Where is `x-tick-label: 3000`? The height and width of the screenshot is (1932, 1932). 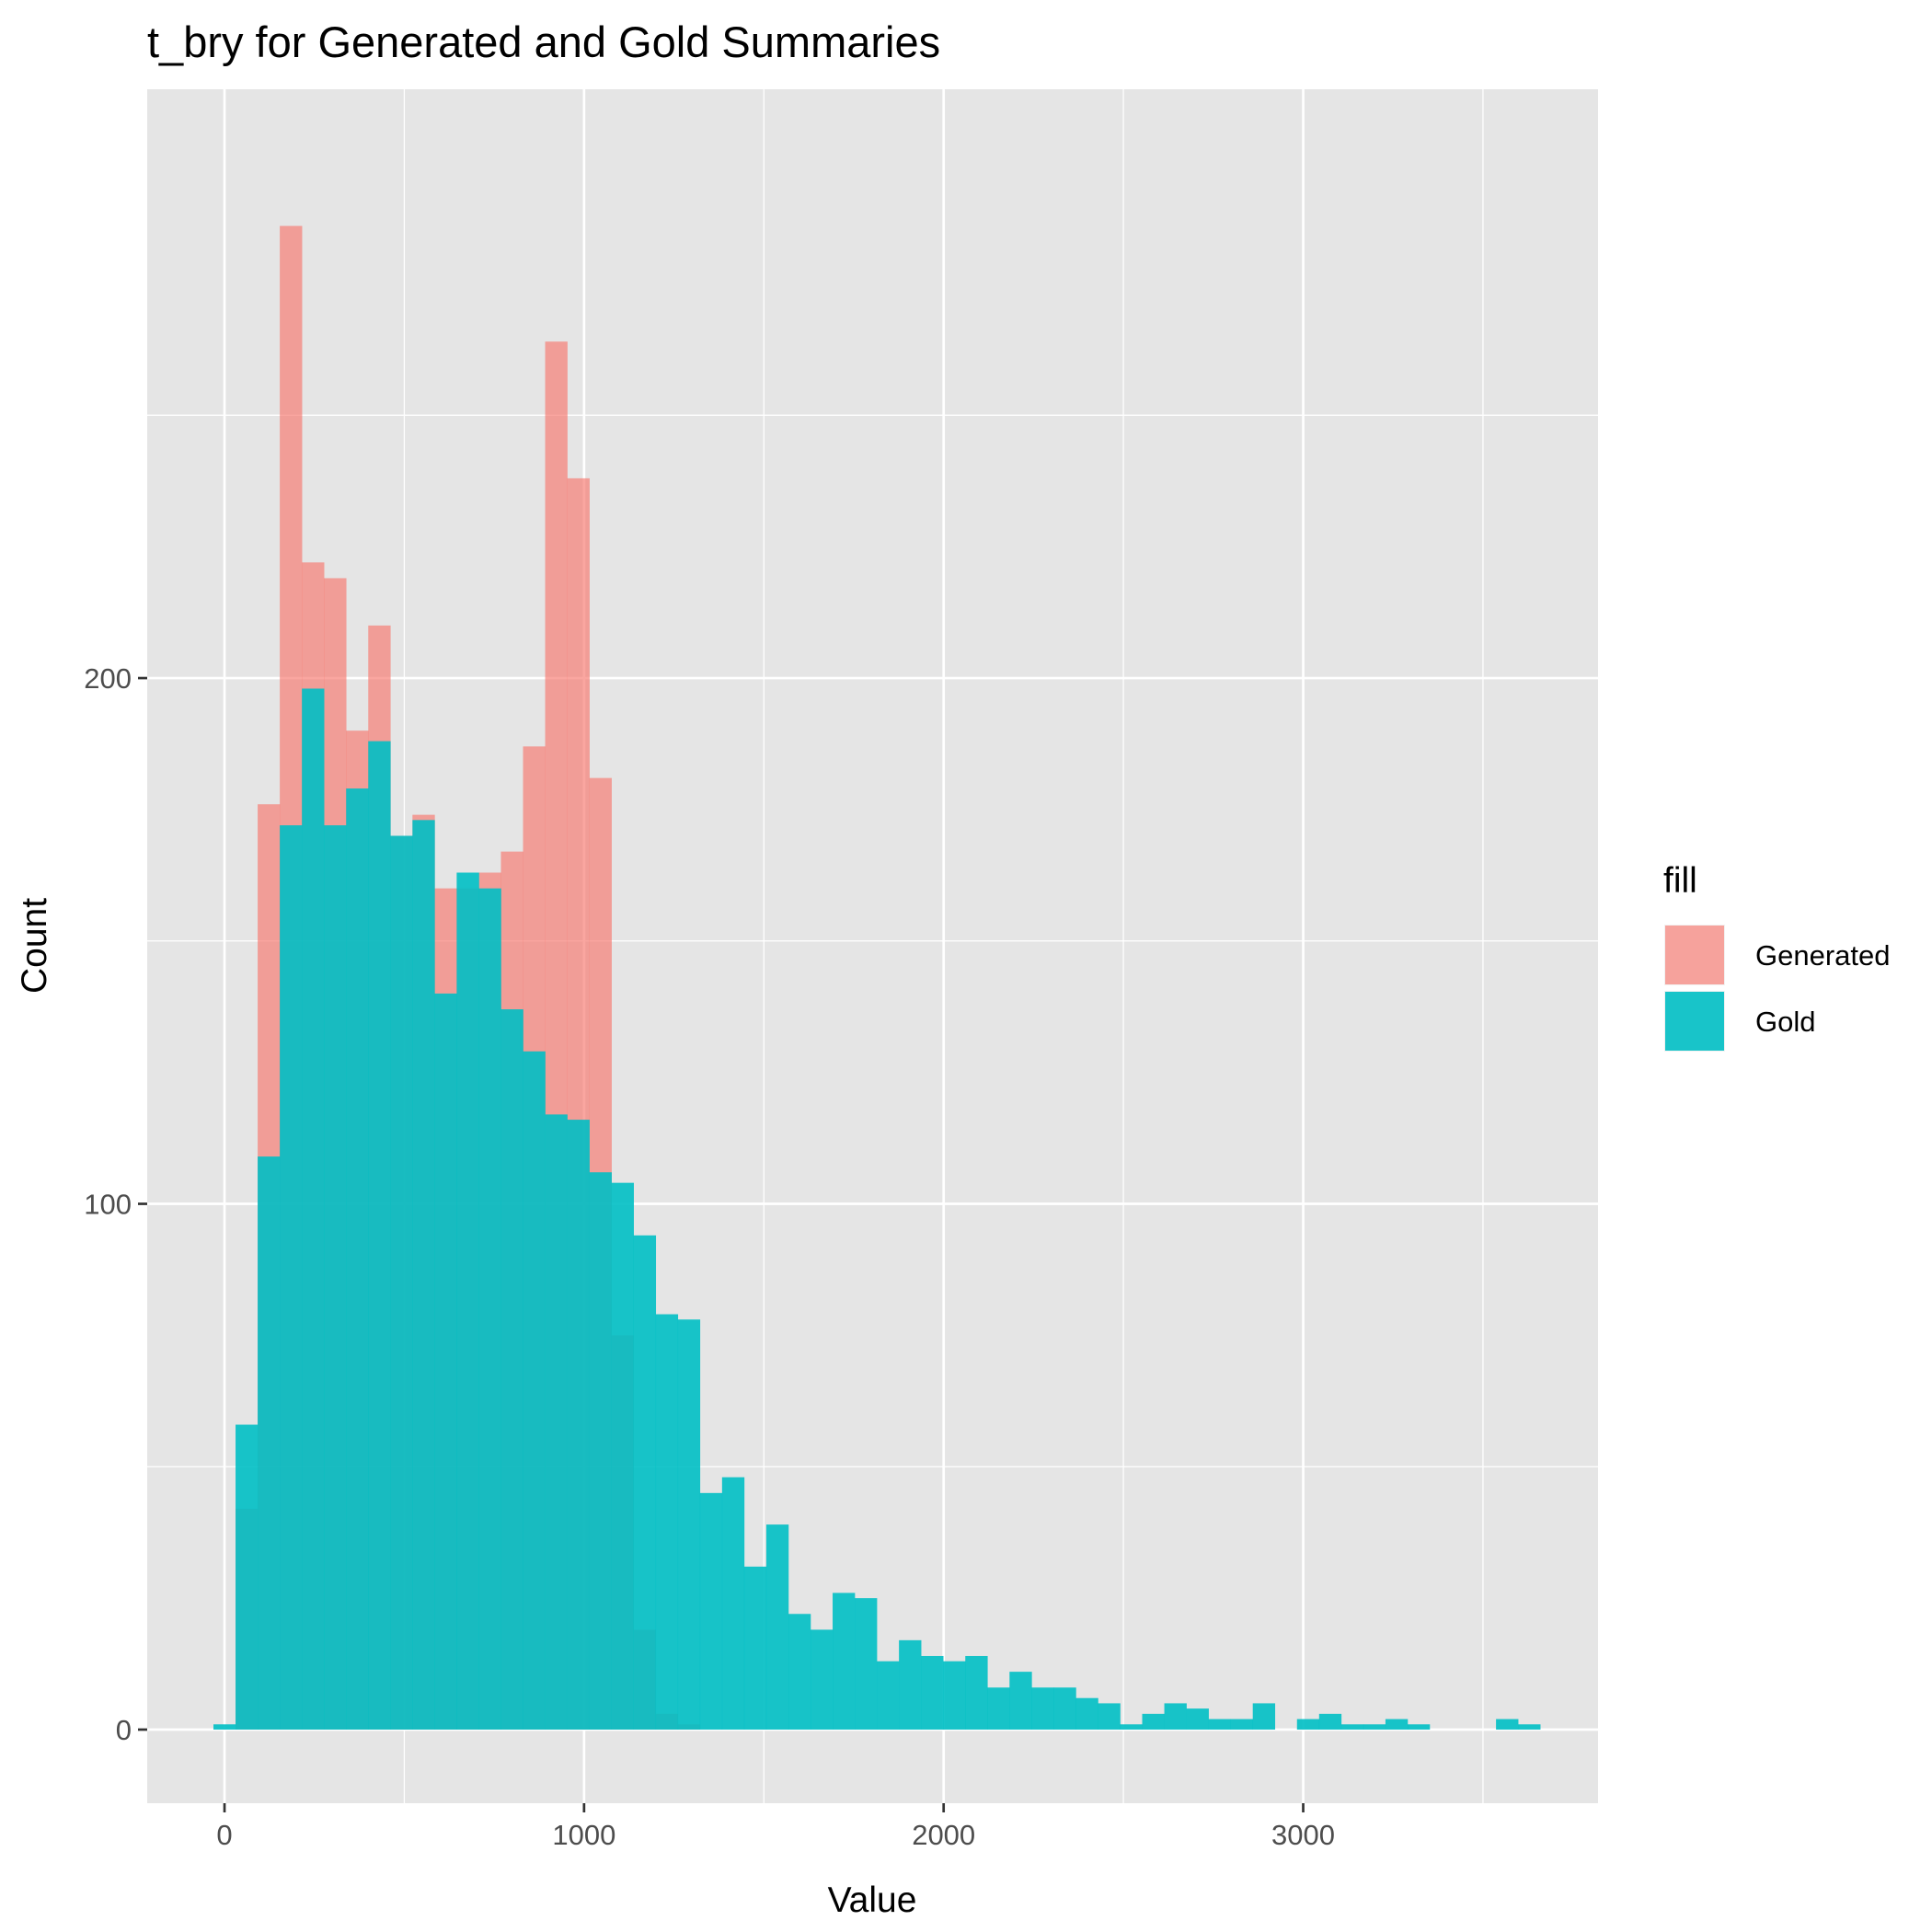
x-tick-label: 3000 is located at coordinates (1303, 1835).